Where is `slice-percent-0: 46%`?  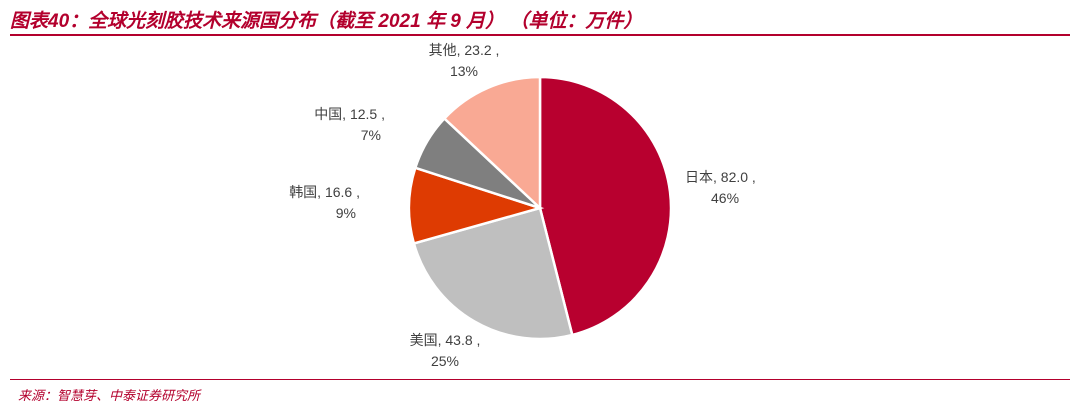
slice-percent-0: 46% is located at coordinates (725, 198).